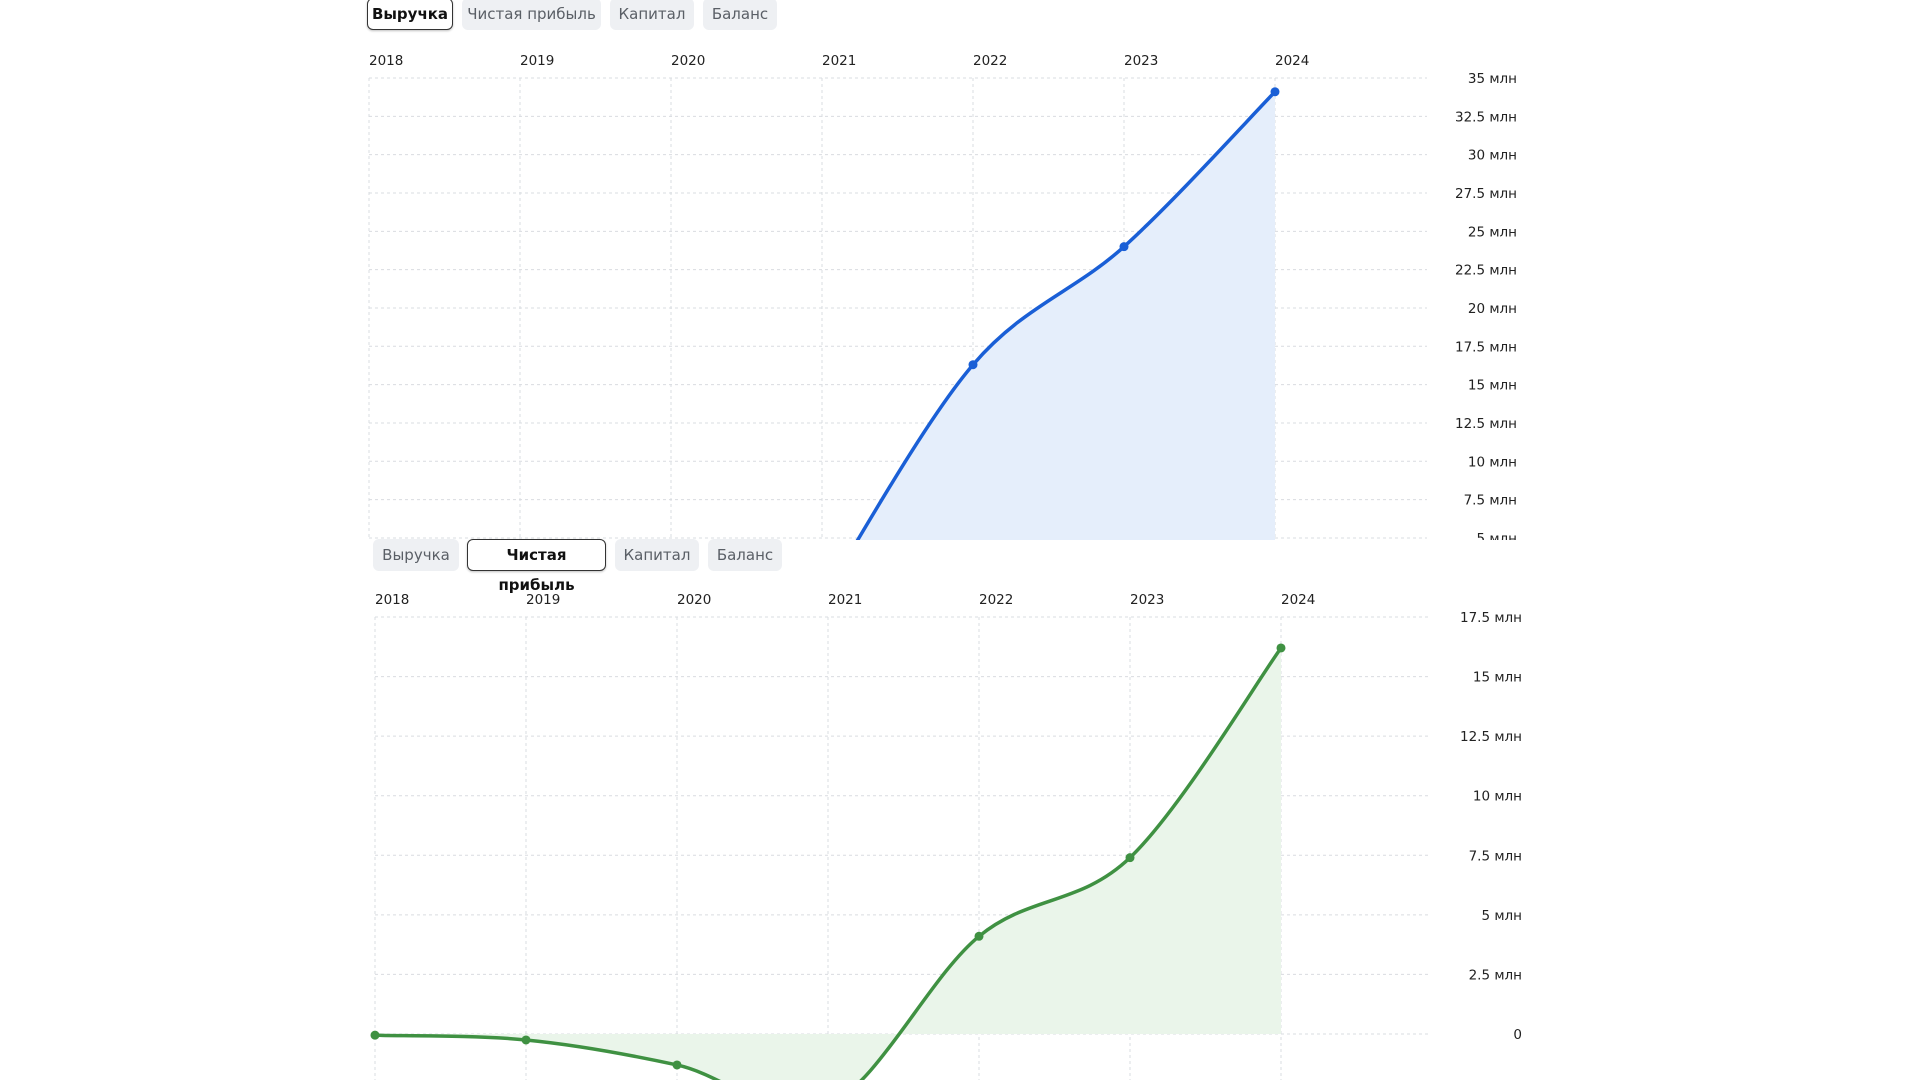 The width and height of the screenshot is (1920, 1080). Describe the element at coordinates (1486, 117) in the screenshot. I see `y-tick-label: 32.5 млн` at that location.